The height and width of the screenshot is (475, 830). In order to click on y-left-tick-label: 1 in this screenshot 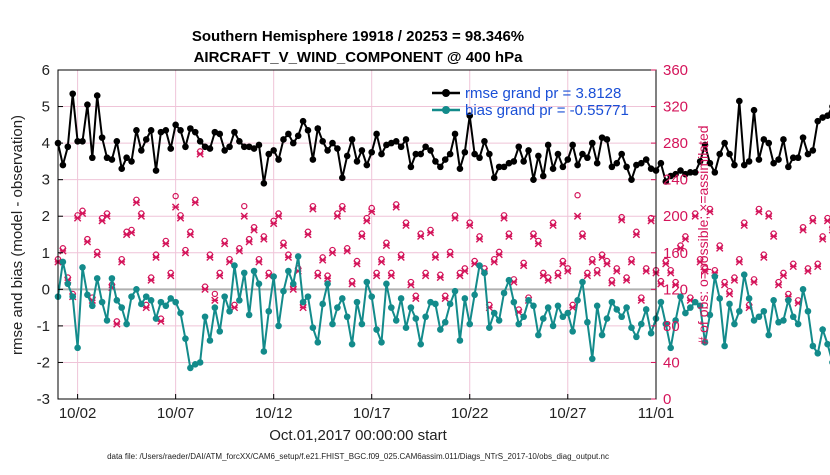, I will do `click(46, 253)`.